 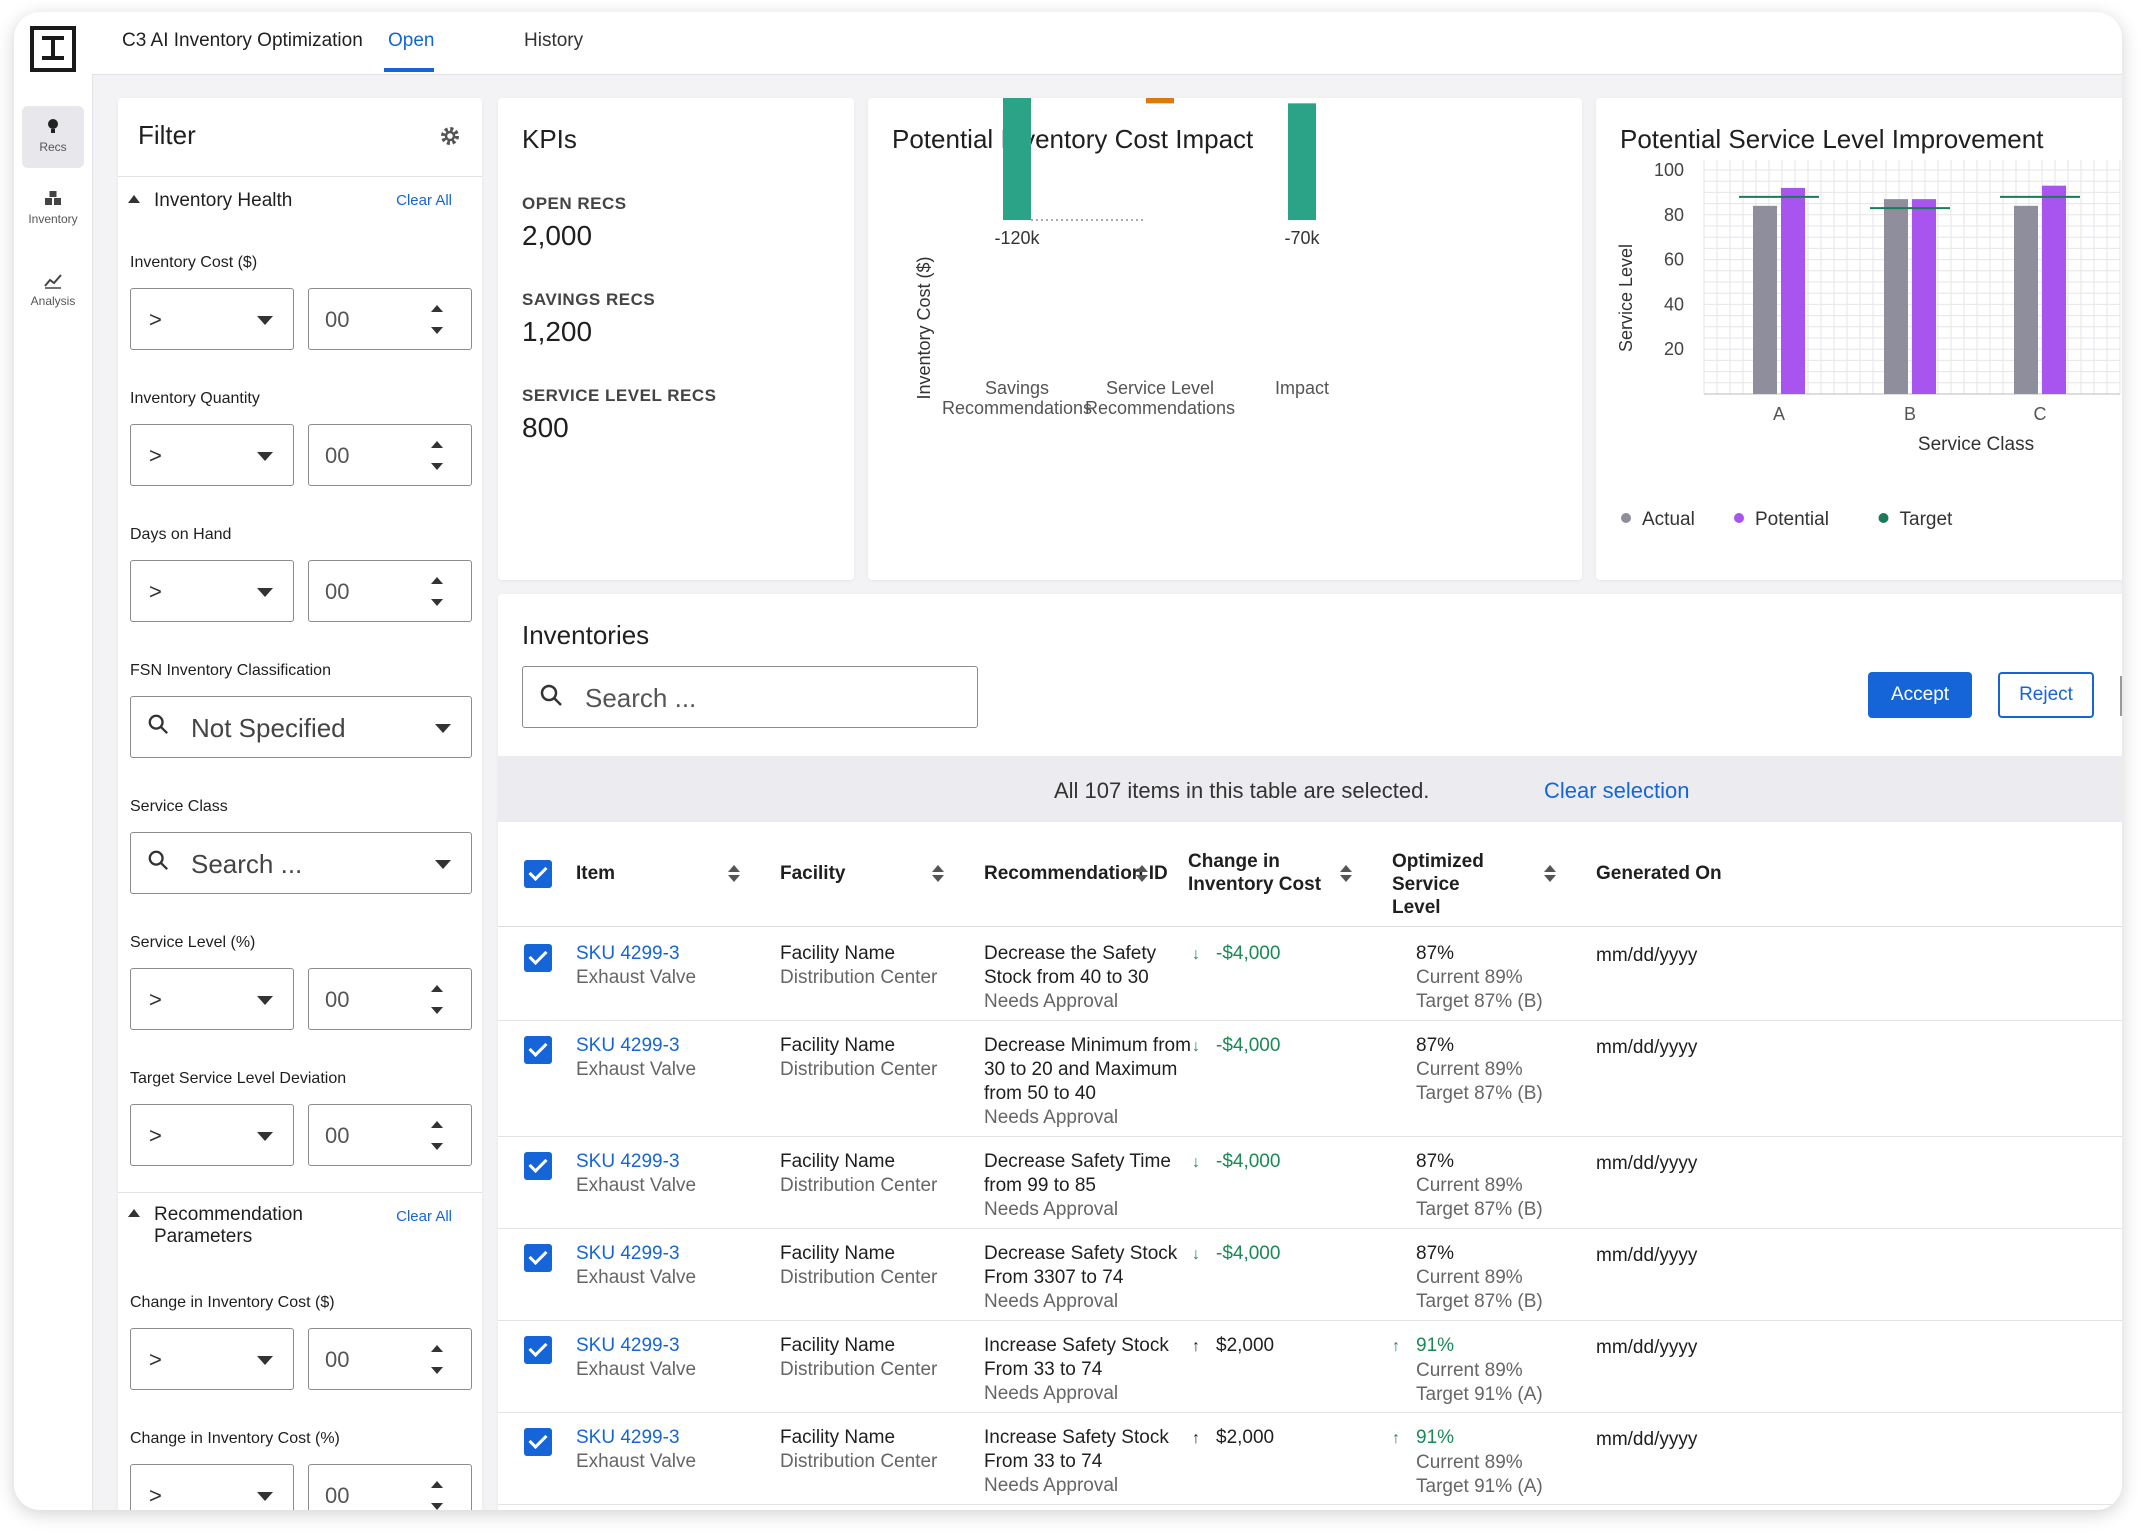 What do you see at coordinates (1674, 215) in the screenshot?
I see `y-tick-label: 80` at bounding box center [1674, 215].